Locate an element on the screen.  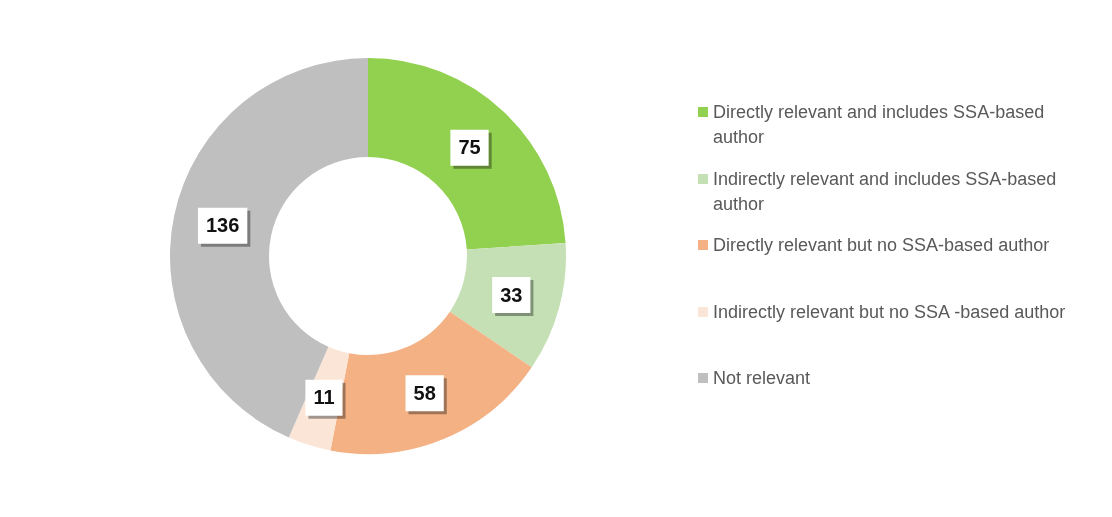
legend-label: Directly relevant and includes SSA-based author is located at coordinates (879, 125).